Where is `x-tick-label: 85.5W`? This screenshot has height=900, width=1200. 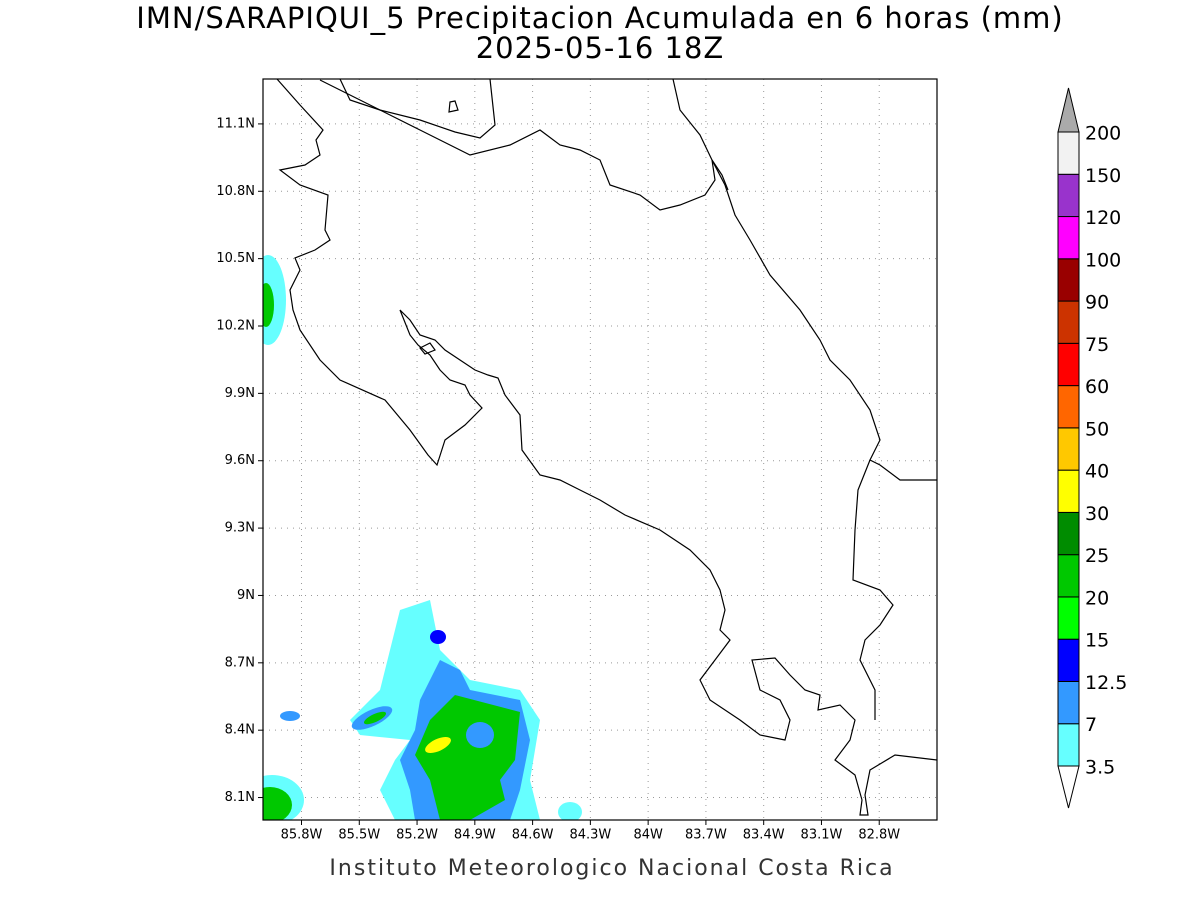 x-tick-label: 85.5W is located at coordinates (359, 835).